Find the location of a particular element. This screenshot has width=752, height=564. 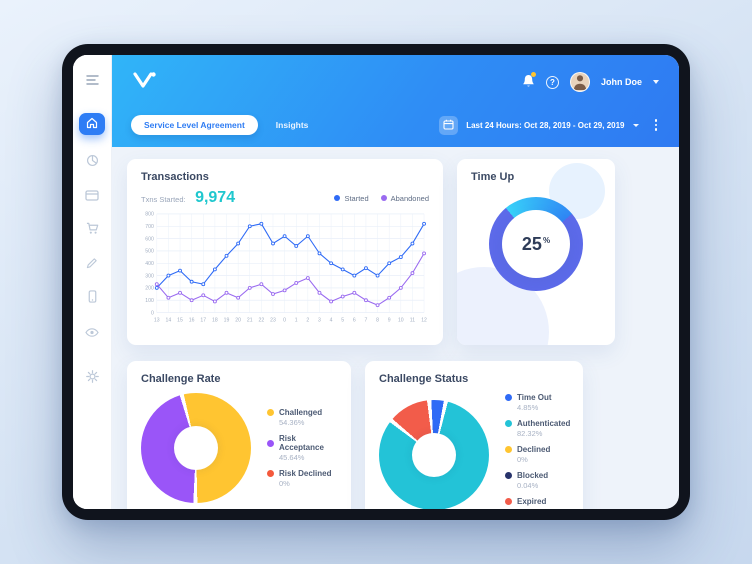

svg-text: 1 is located at coordinates (296, 320).